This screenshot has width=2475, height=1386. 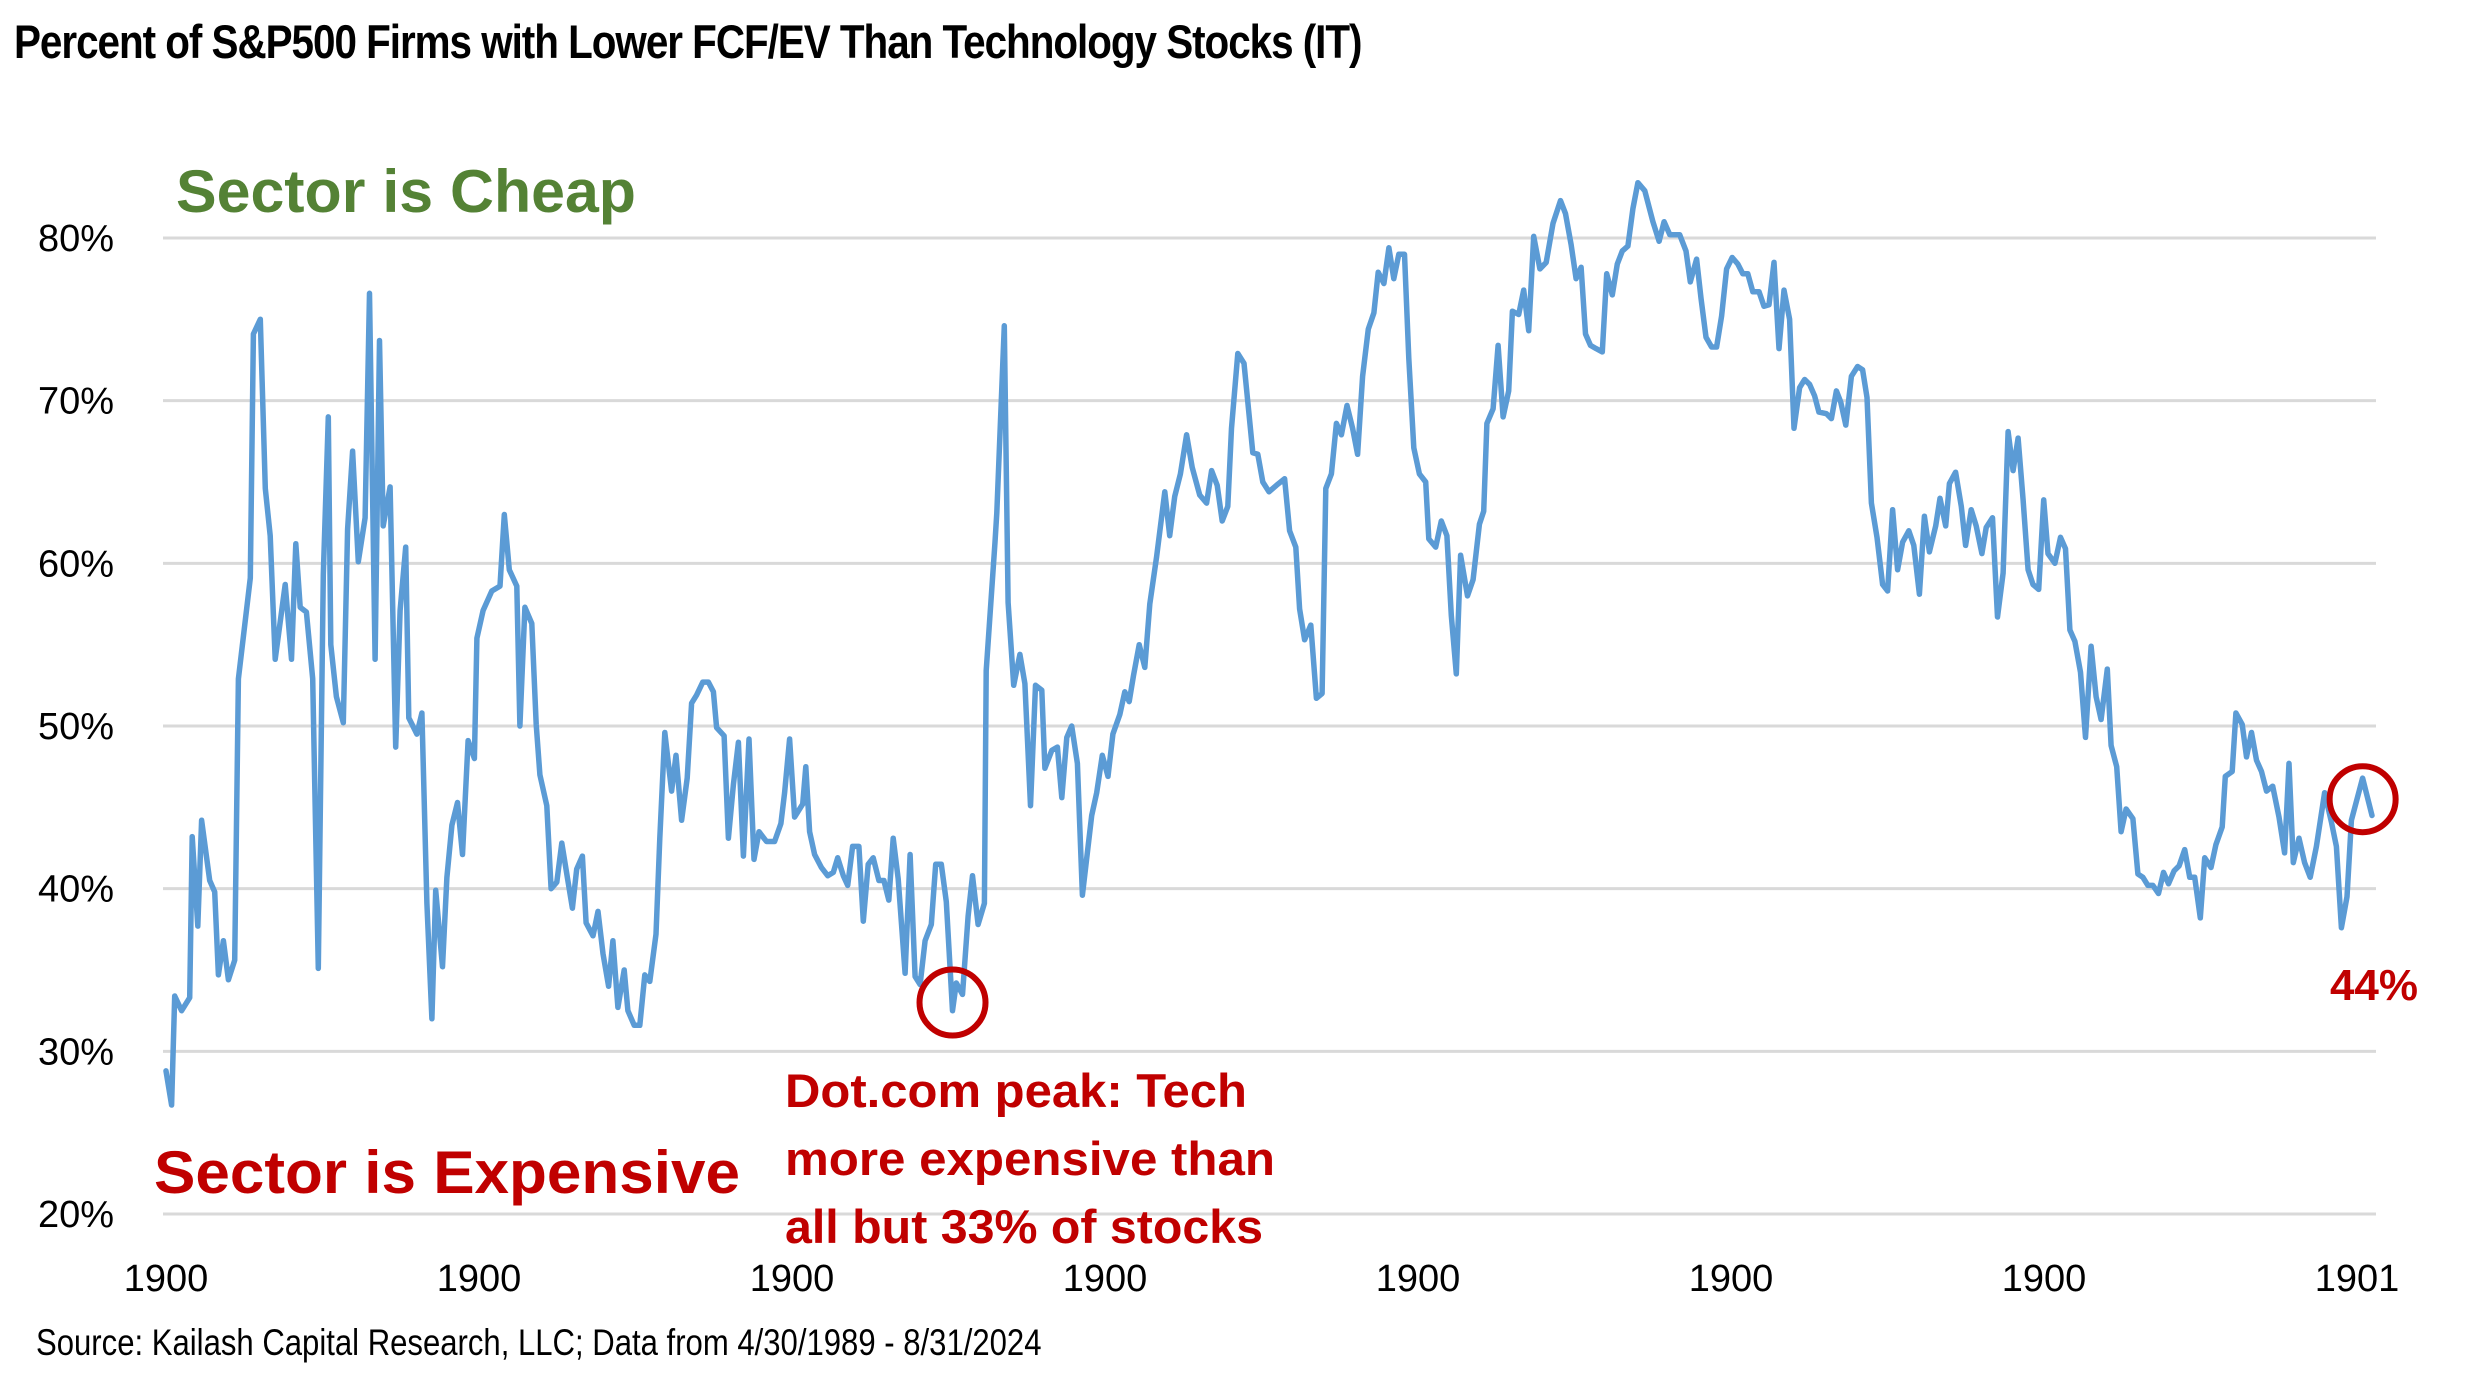 I want to click on annotation-sector-expensive: Sector is Expensive, so click(x=447, y=1172).